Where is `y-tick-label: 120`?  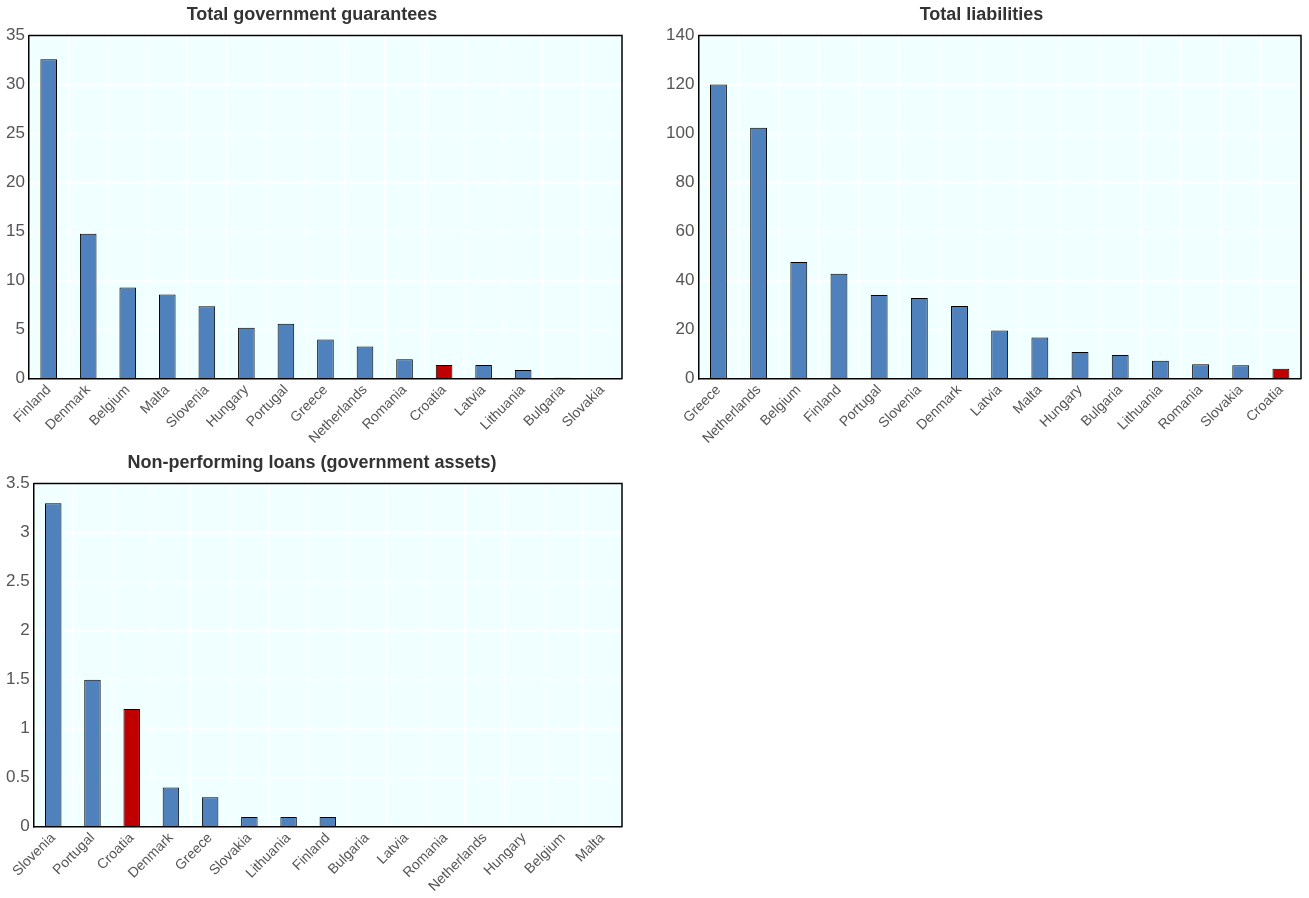
y-tick-label: 120 is located at coordinates (680, 84).